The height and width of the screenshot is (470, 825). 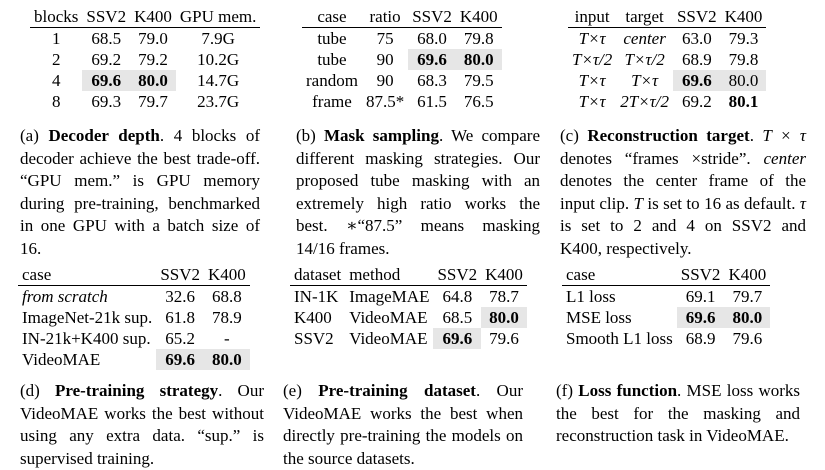 I want to click on table-cell: 79.3, so click(x=743, y=38).